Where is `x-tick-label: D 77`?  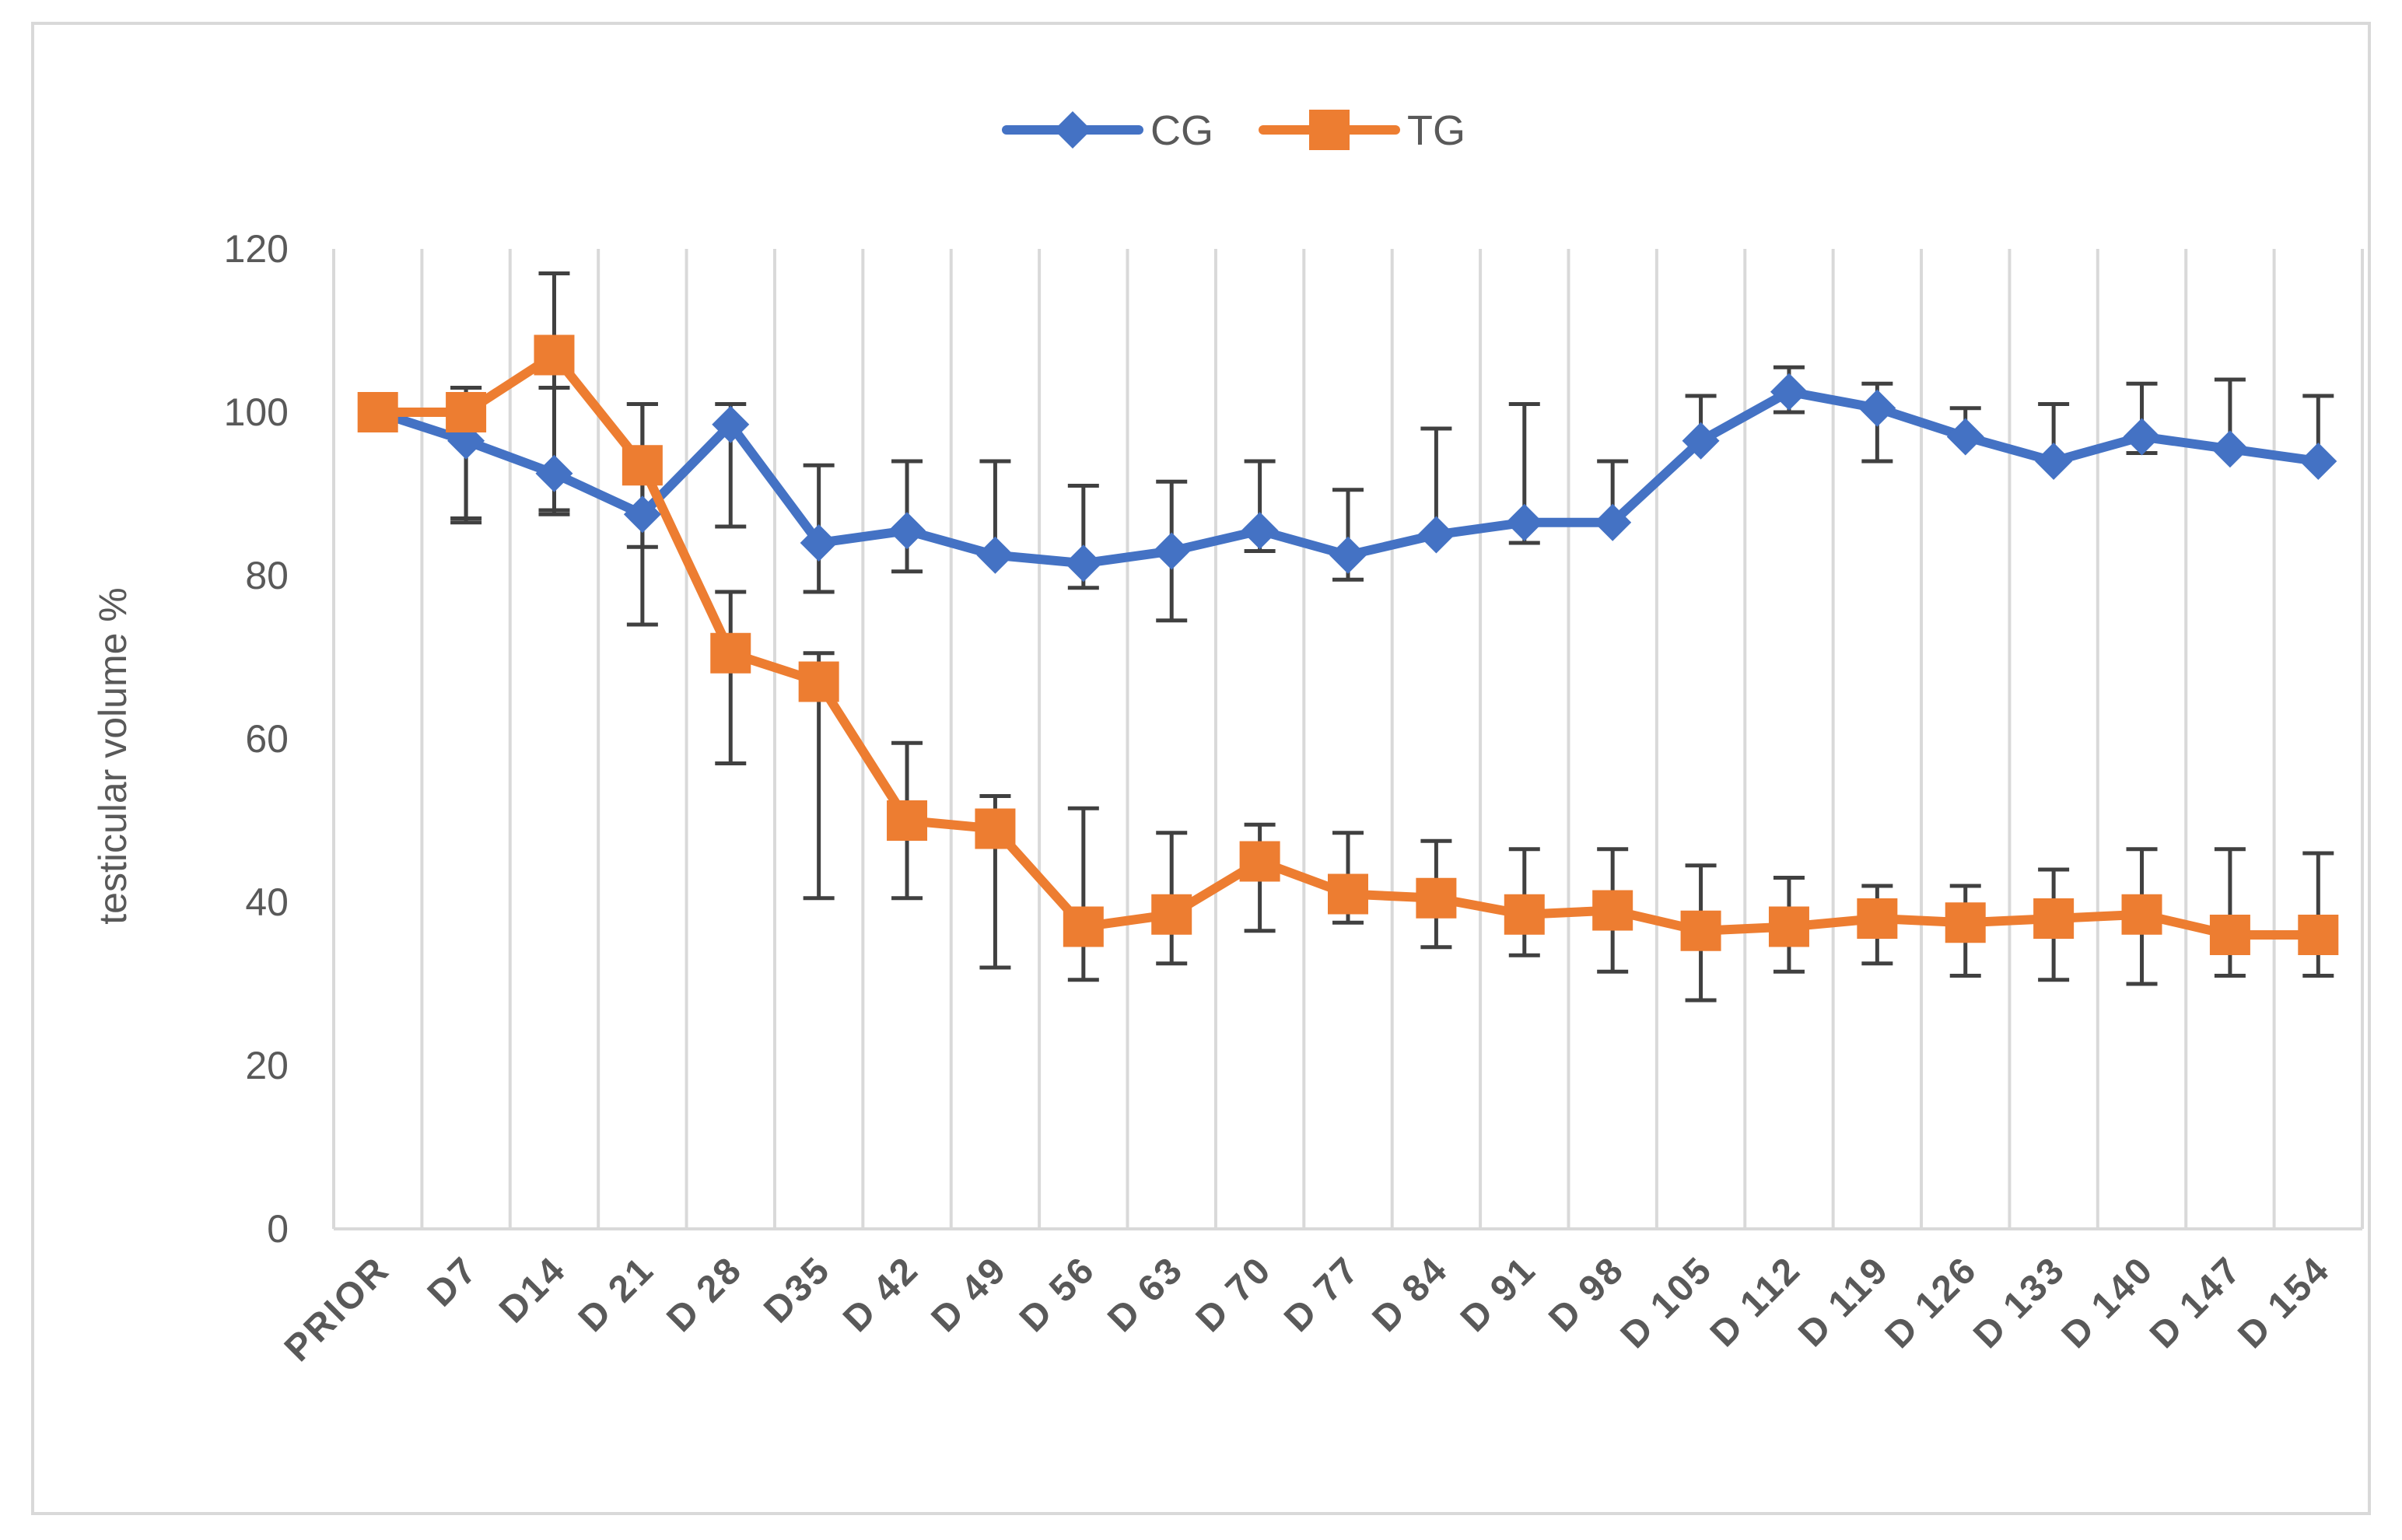
x-tick-label: D 77 is located at coordinates (1322, 1294).